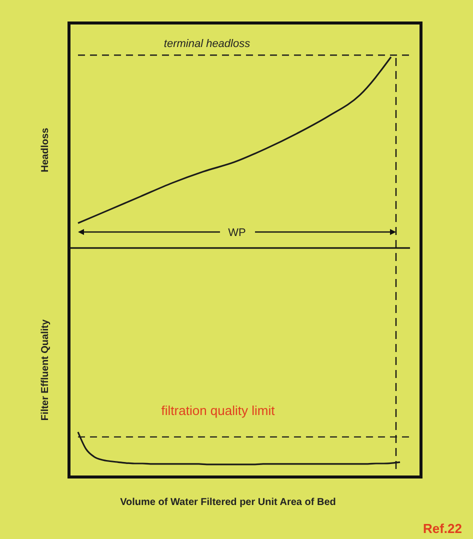 This screenshot has width=473, height=539. Describe the element at coordinates (237, 233) in the screenshot. I see `annotation: WP` at that location.